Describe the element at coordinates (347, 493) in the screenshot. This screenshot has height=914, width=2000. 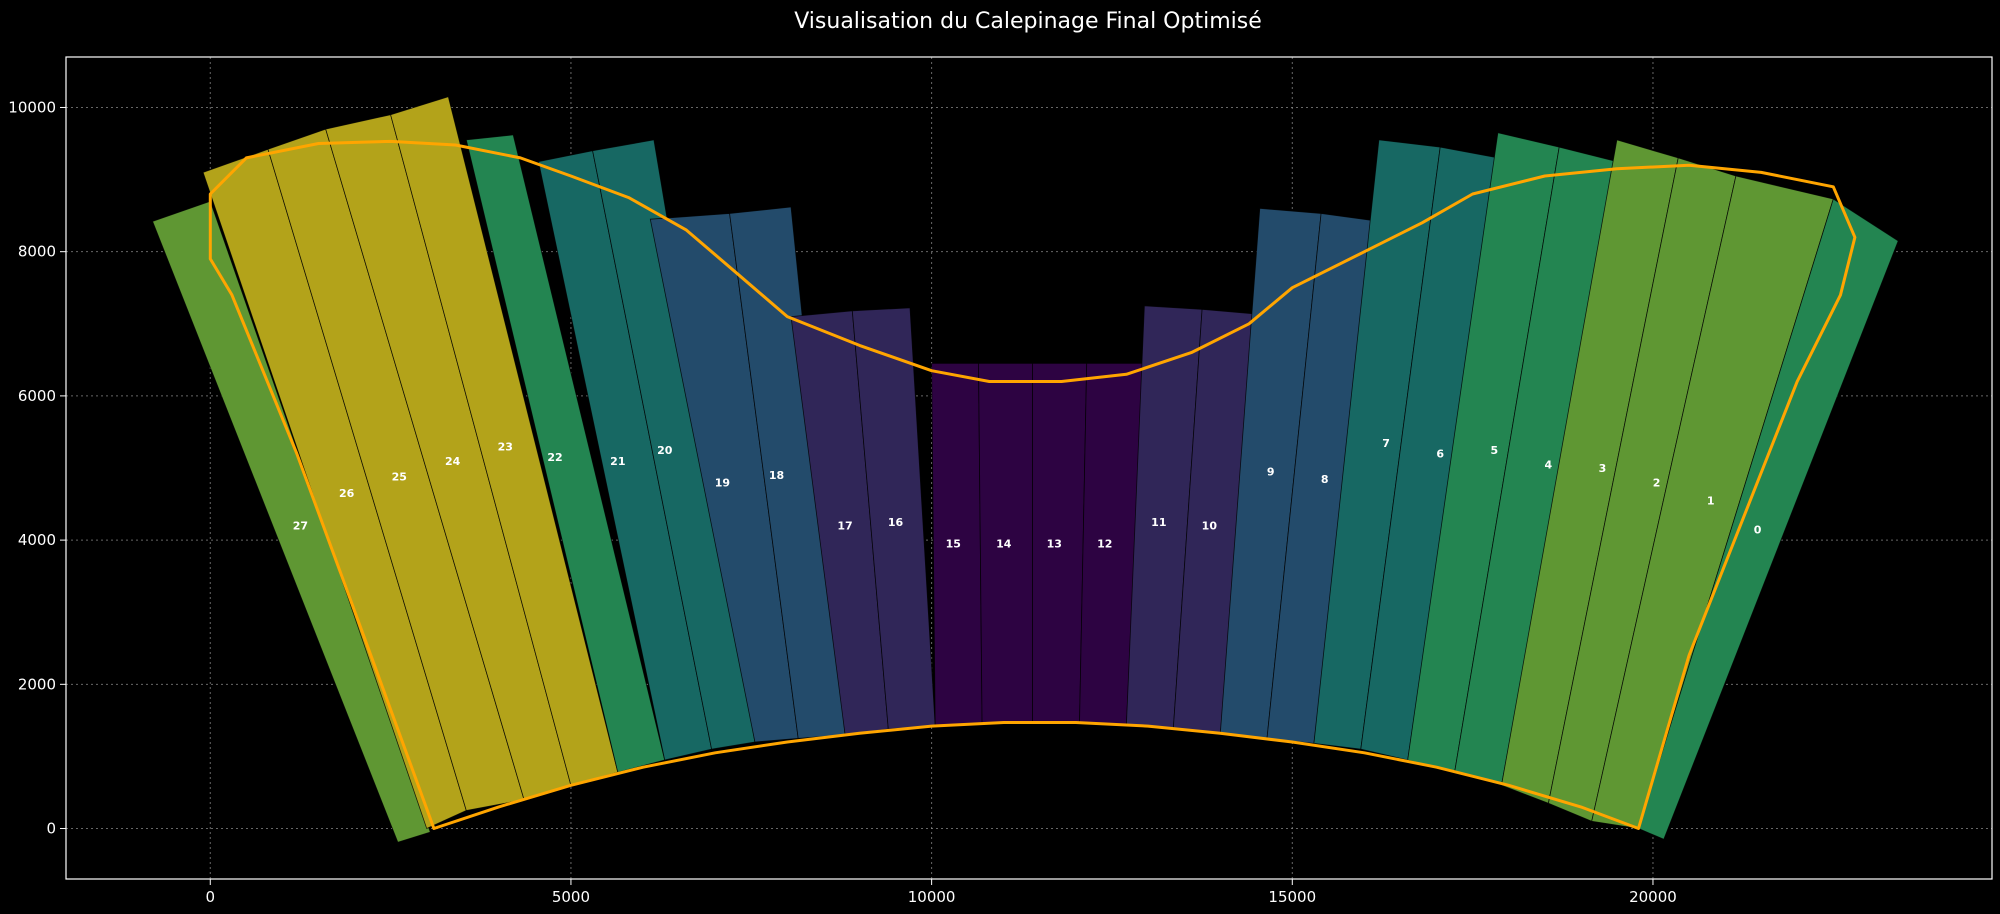
I see `panel-label-26: 26` at that location.